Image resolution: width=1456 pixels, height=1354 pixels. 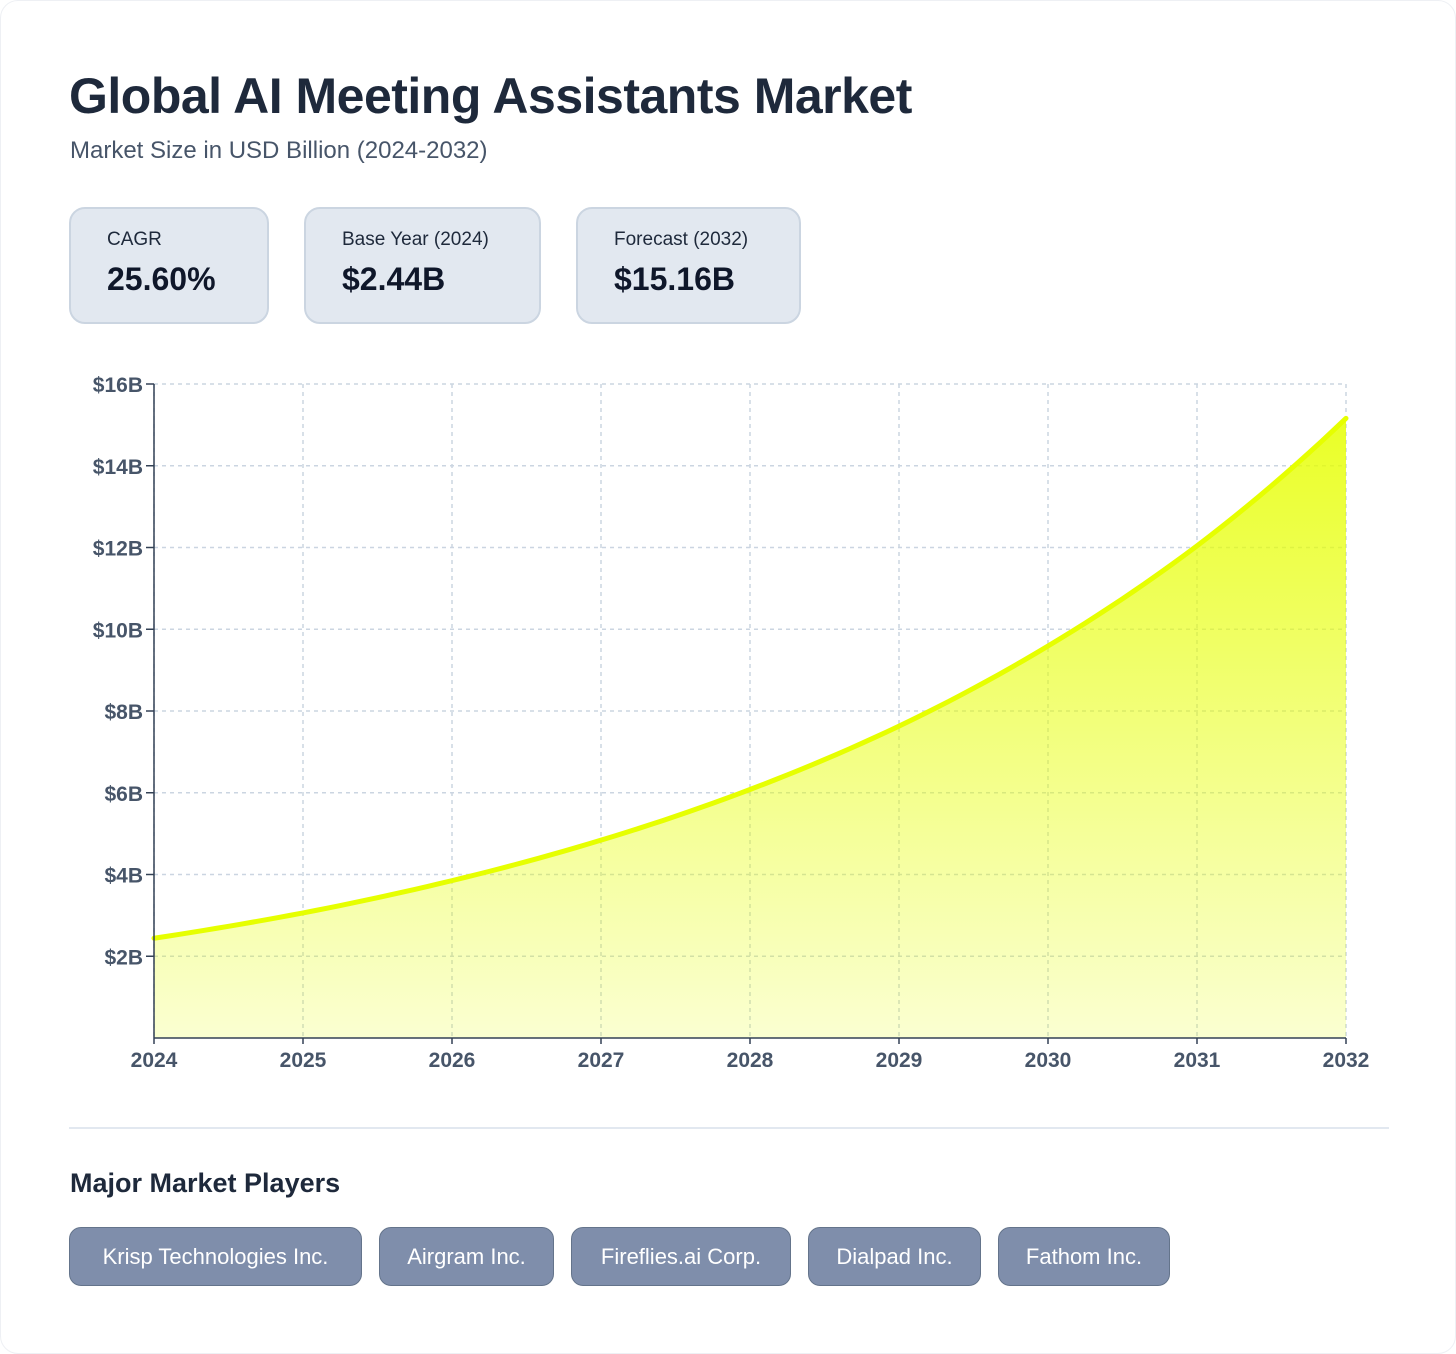 What do you see at coordinates (674, 279) in the screenshot?
I see `stat-value: $15.16B` at bounding box center [674, 279].